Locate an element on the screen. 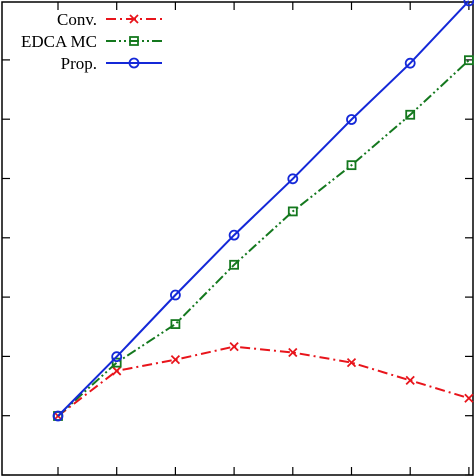  legend-item: Prop. is located at coordinates (111, 63).